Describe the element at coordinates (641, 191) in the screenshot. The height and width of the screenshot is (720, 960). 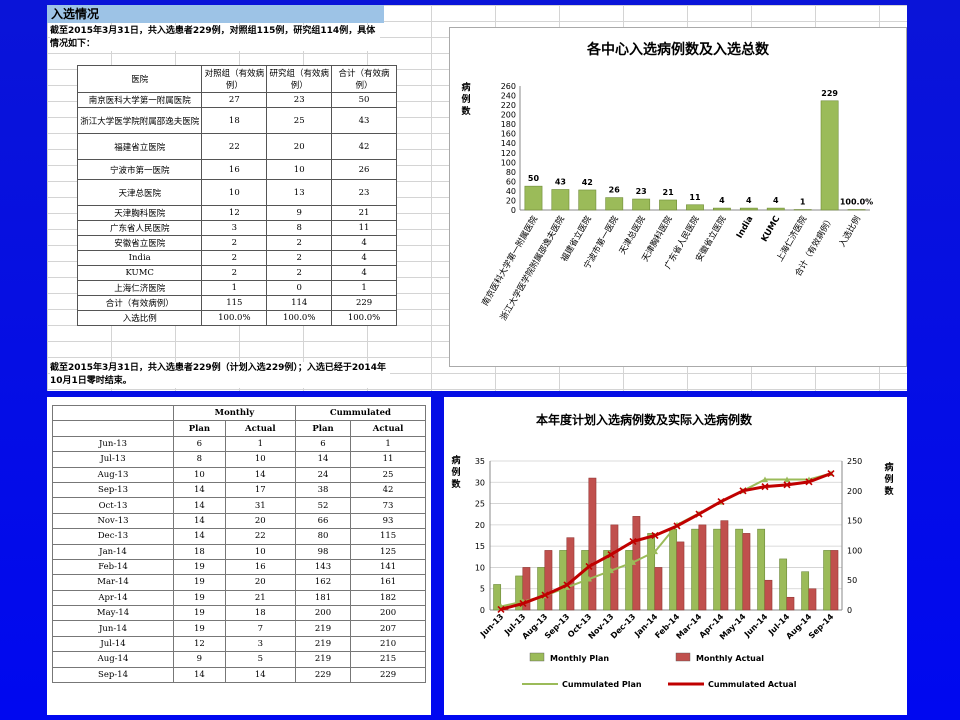
I see `data-label: 23` at that location.